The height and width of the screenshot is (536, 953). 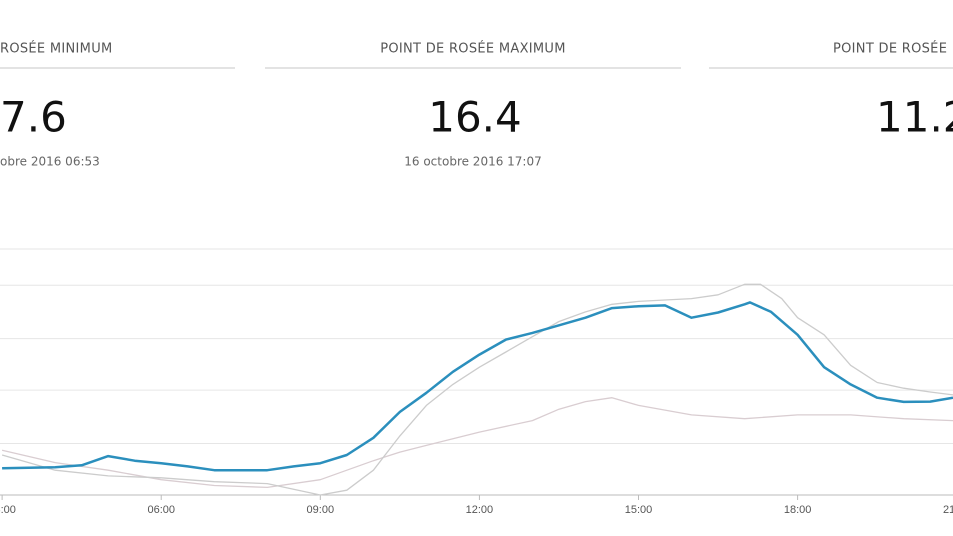 What do you see at coordinates (161, 510) in the screenshot?
I see `x-tick-label: 06:00` at bounding box center [161, 510].